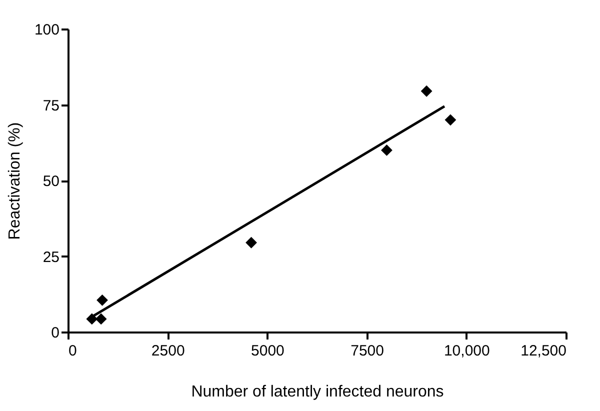 Image resolution: width=600 pixels, height=411 pixels. I want to click on x-tick-label: 2500, so click(168, 351).